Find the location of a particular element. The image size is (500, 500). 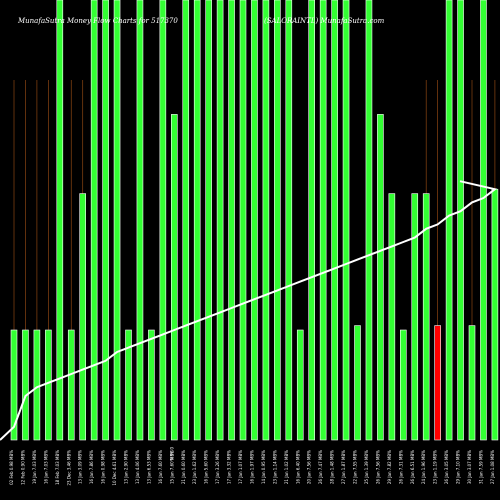

x-tick-label: 16 Jan 7.86 MB% is located at coordinates (91, 467).